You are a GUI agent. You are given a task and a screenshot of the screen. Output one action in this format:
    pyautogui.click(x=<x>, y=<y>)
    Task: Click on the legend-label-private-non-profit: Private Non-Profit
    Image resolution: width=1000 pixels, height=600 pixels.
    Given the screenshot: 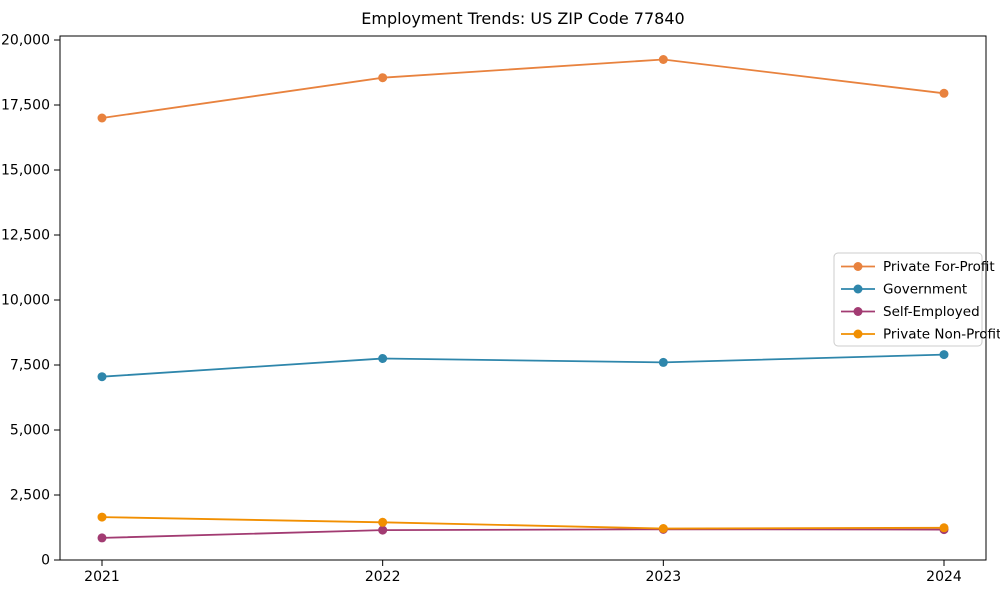 What is the action you would take?
    pyautogui.click(x=941, y=334)
    